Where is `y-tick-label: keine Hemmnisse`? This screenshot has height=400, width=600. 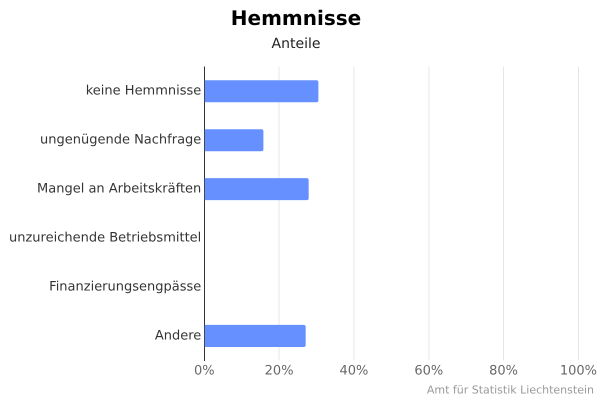 y-tick-label: keine Hemmnisse is located at coordinates (144, 91).